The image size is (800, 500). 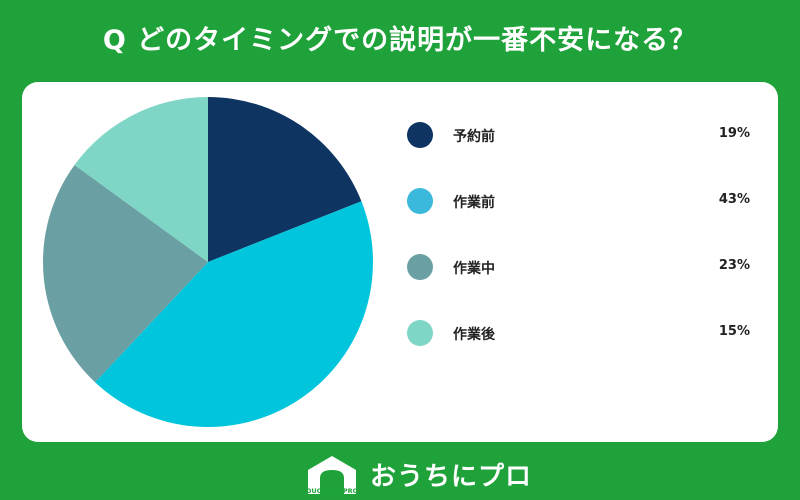 What do you see at coordinates (587, 155) in the screenshot?
I see `legend-item: 予約前 19%` at bounding box center [587, 155].